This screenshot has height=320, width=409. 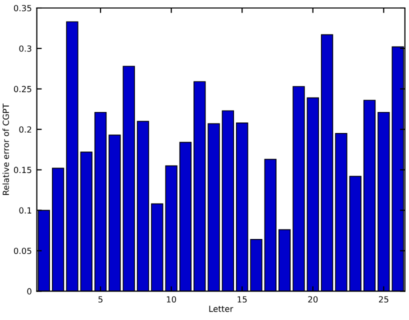 What do you see at coordinates (23, 8) in the screenshot?
I see `y-tick-label: 0.35` at bounding box center [23, 8].